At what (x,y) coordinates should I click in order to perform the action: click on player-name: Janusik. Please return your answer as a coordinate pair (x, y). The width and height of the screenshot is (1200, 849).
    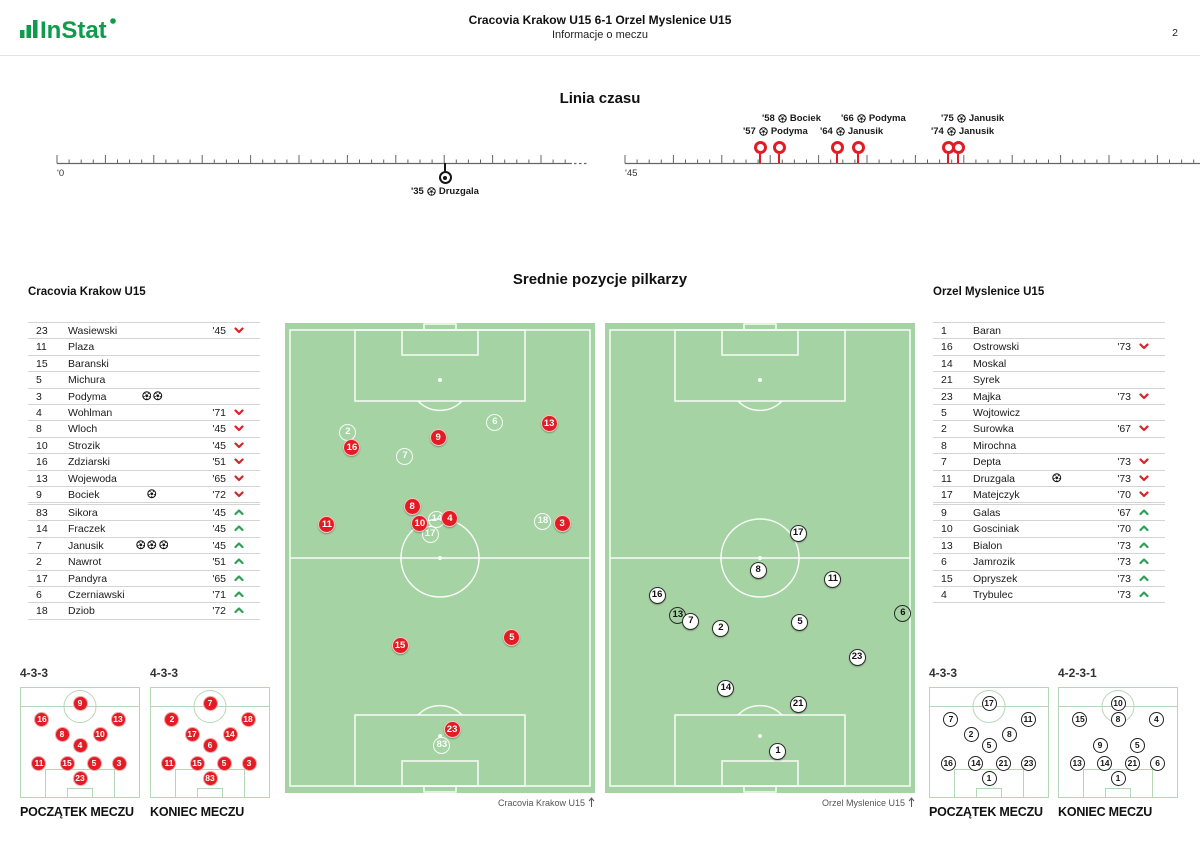
    Looking at the image, I should click on (86, 545).